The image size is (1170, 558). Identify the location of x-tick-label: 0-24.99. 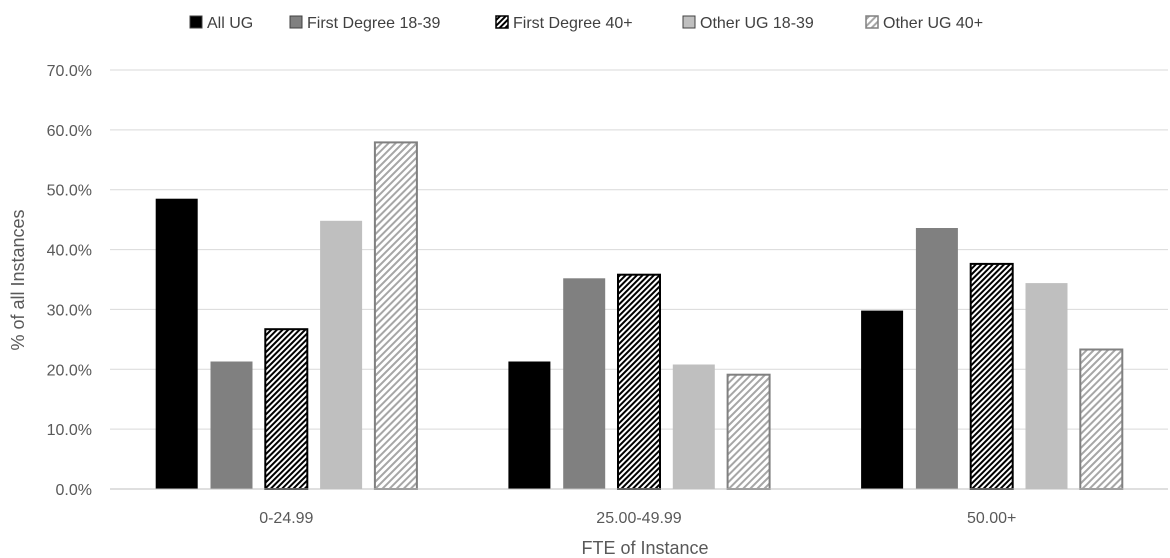
(286, 518).